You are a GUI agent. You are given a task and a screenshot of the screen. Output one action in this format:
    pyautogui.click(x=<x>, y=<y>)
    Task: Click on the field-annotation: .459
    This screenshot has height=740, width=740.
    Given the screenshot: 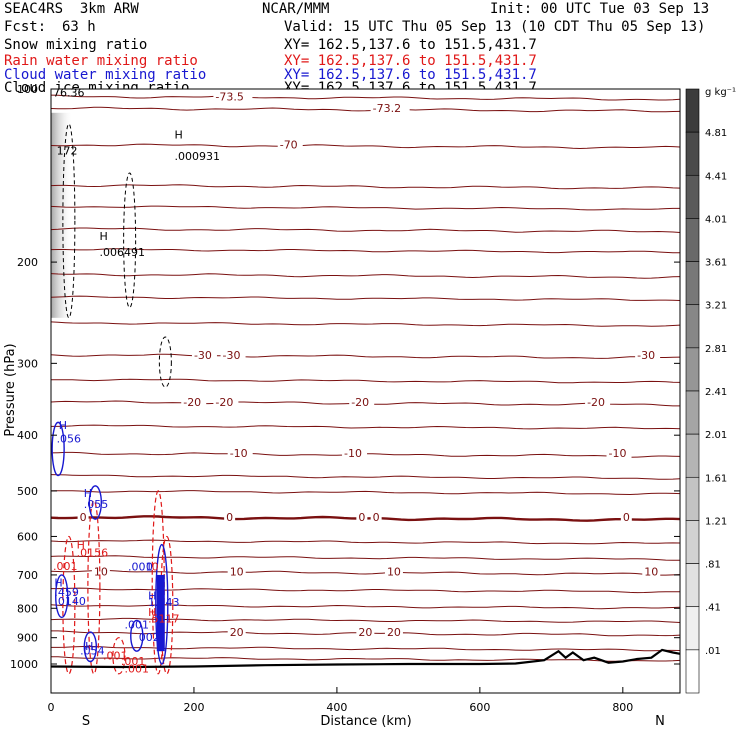 What is the action you would take?
    pyautogui.click(x=66, y=592)
    